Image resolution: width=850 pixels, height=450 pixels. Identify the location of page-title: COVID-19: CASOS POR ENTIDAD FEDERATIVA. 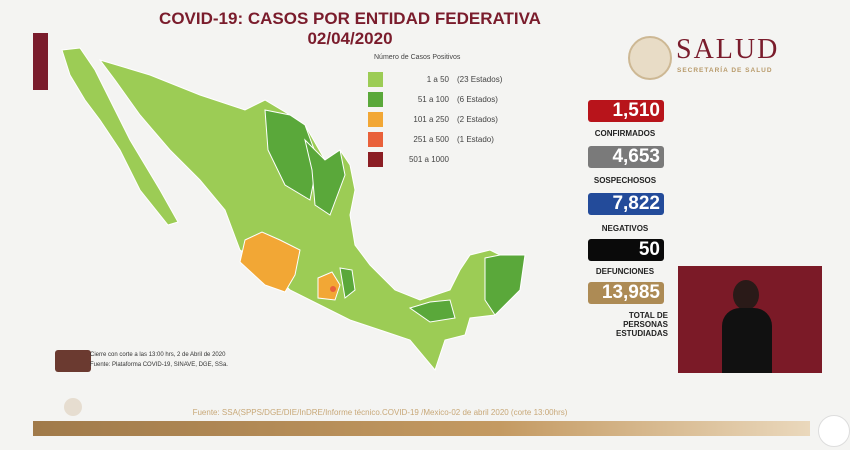
(350, 18).